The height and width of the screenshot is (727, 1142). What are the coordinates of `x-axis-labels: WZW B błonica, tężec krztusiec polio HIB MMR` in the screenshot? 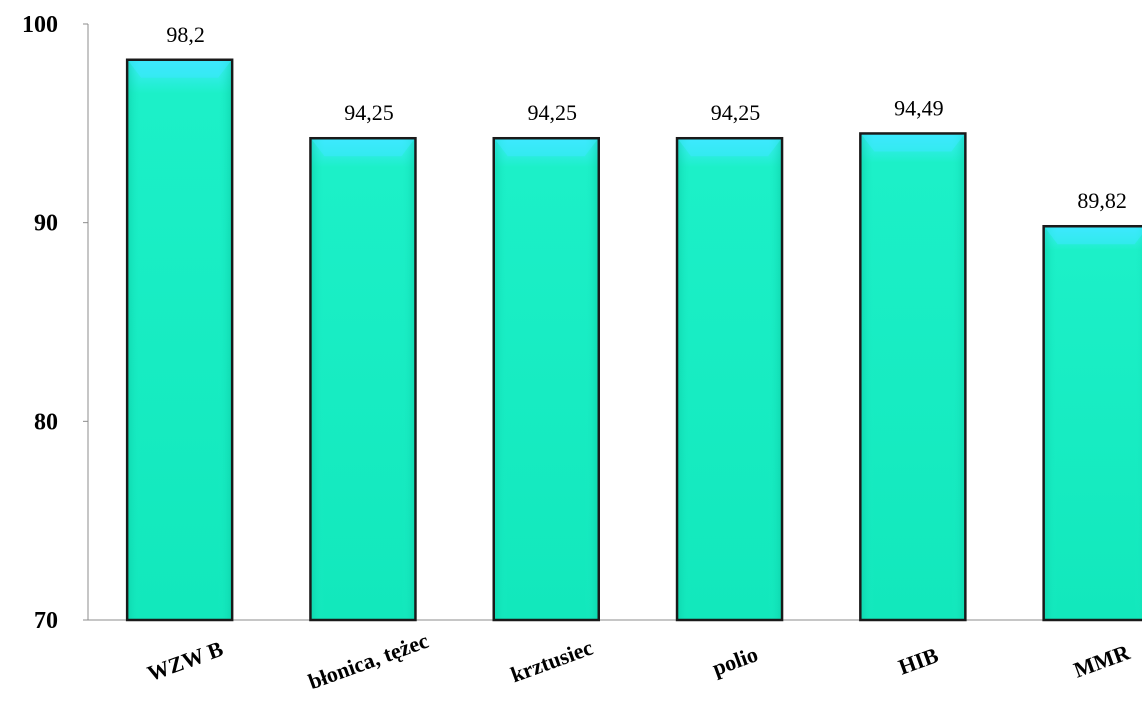 It's located at (639, 661).